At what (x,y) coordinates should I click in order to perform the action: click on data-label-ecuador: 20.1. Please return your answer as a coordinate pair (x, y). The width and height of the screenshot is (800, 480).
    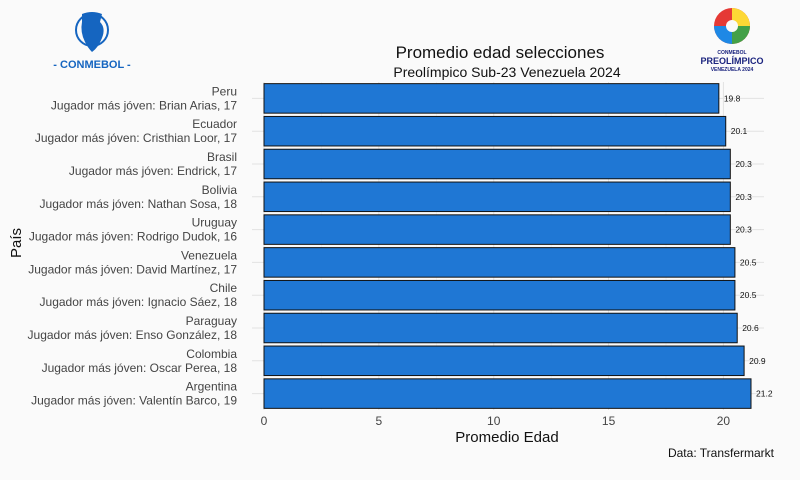
    Looking at the image, I should click on (739, 131).